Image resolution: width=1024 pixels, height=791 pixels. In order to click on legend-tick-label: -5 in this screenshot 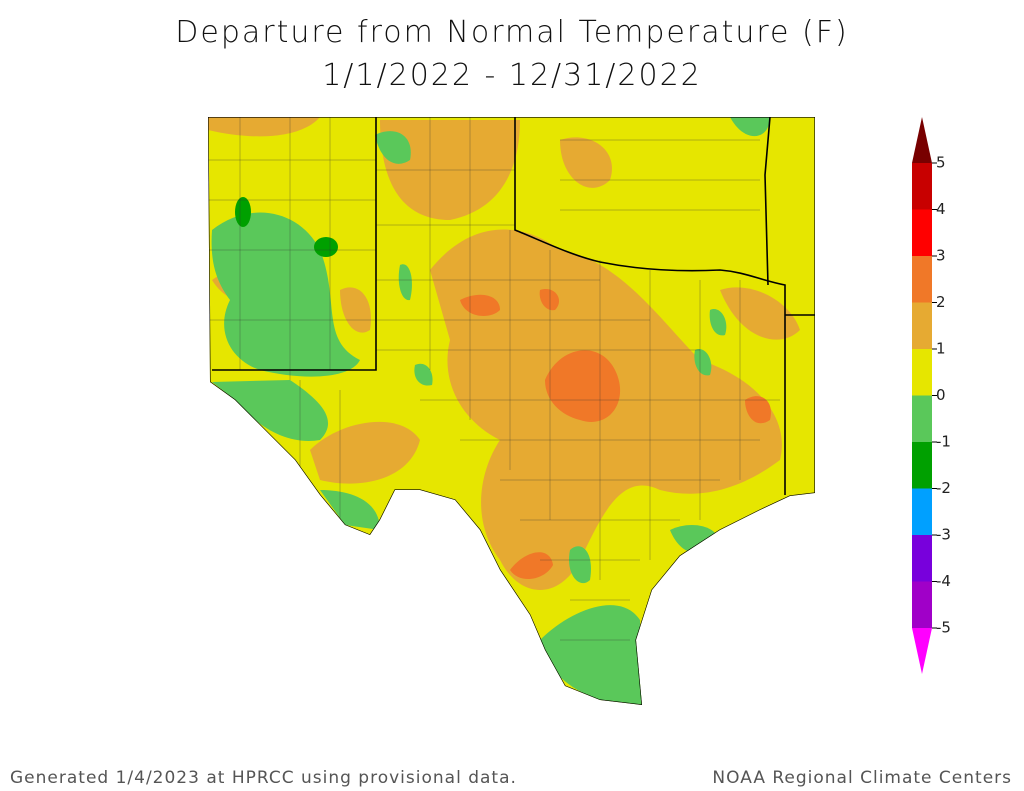, I will do `click(943, 628)`.